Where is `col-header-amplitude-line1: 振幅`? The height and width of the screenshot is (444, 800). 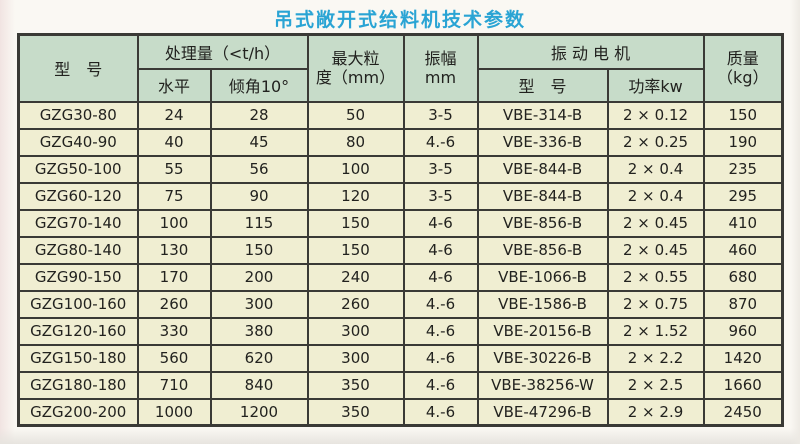 col-header-amplitude-line1: 振幅 is located at coordinates (440, 59).